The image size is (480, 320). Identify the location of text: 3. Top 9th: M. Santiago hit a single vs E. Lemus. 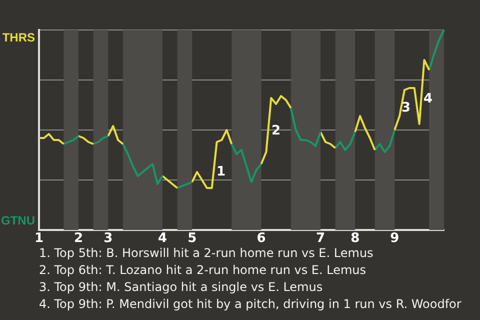
(181, 287).